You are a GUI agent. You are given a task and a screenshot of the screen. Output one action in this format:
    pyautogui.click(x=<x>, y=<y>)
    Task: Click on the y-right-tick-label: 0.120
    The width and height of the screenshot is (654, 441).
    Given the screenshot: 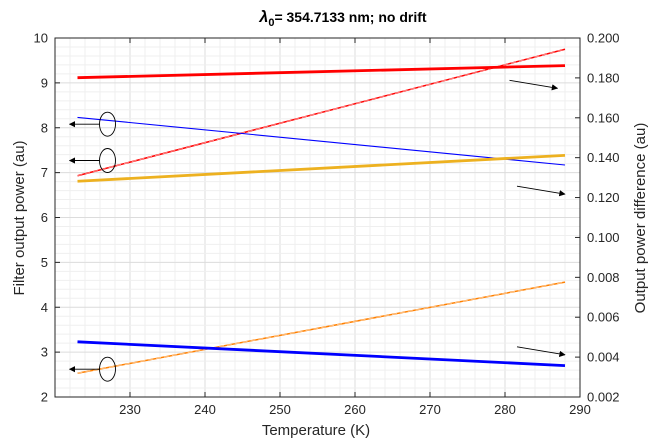 What is the action you would take?
    pyautogui.click(x=603, y=197)
    